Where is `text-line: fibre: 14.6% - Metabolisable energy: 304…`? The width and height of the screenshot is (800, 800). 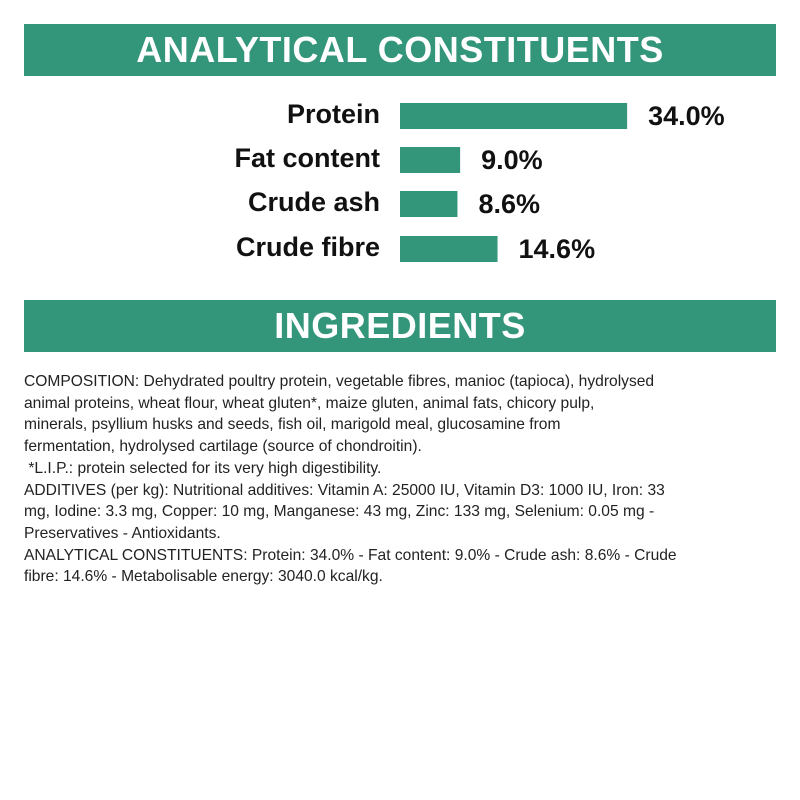
text-line: fibre: 14.6% - Metabolisable energy: 304… is located at coordinates (203, 577).